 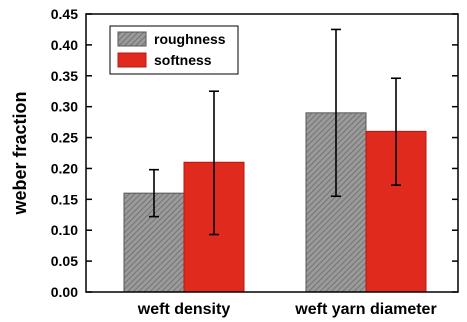 What do you see at coordinates (64, 292) in the screenshot?
I see `y-tick-label: 0.00` at bounding box center [64, 292].